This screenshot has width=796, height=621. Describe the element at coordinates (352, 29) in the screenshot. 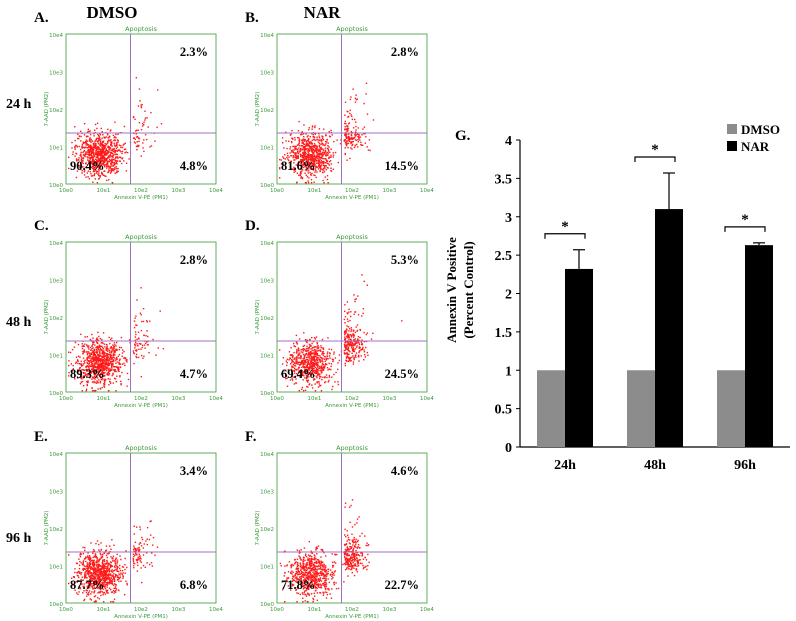

I see `panel-title: Apoptosis` at that location.